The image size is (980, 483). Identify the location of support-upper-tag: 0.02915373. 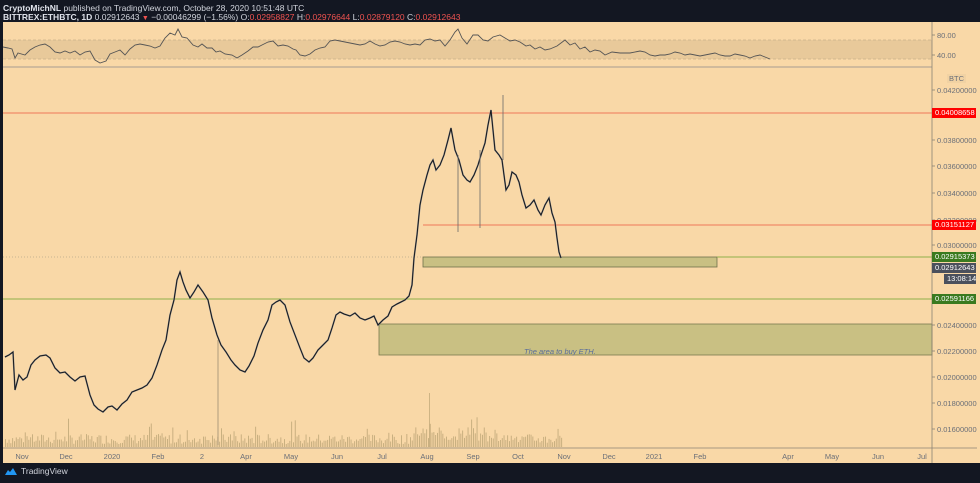
(954, 257).